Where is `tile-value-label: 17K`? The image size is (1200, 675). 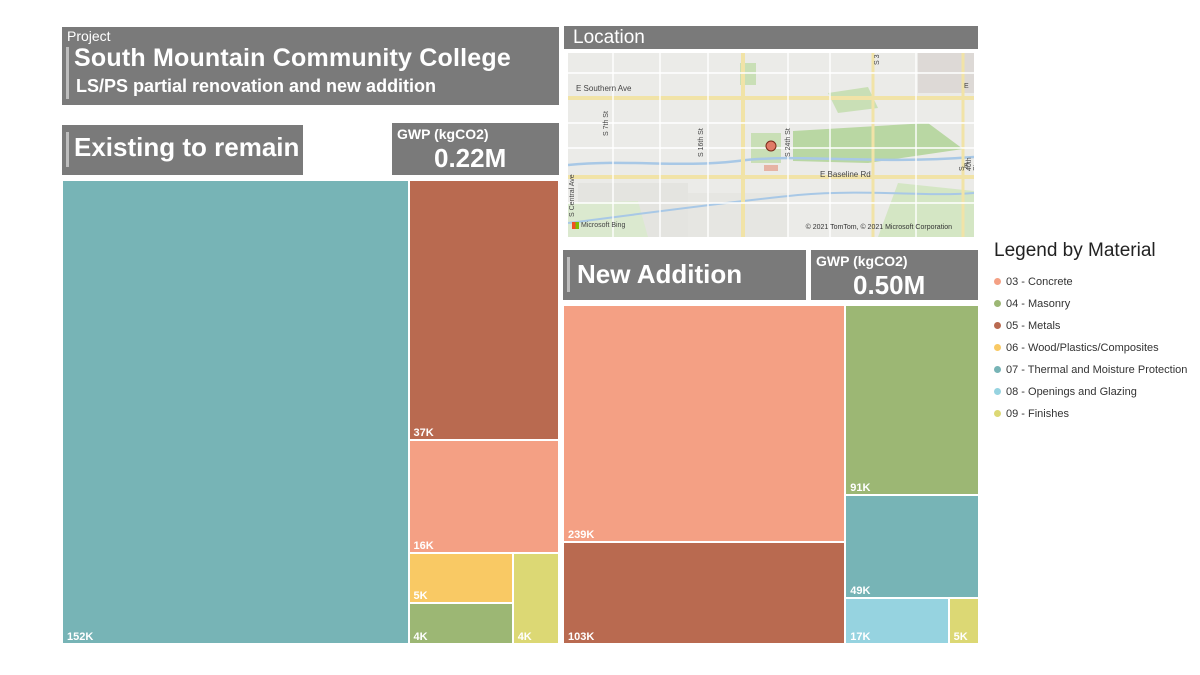 tile-value-label: 17K is located at coordinates (860, 636).